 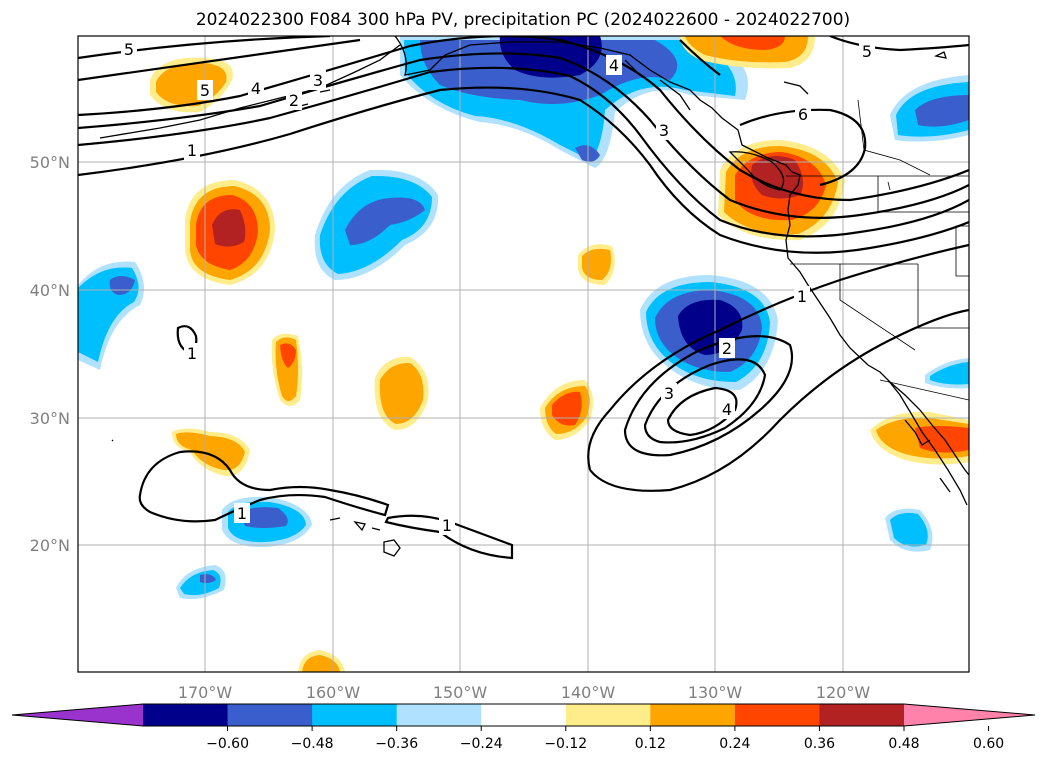 What do you see at coordinates (567, 410) in the screenshot?
I see `pos-blob-141w` at bounding box center [567, 410].